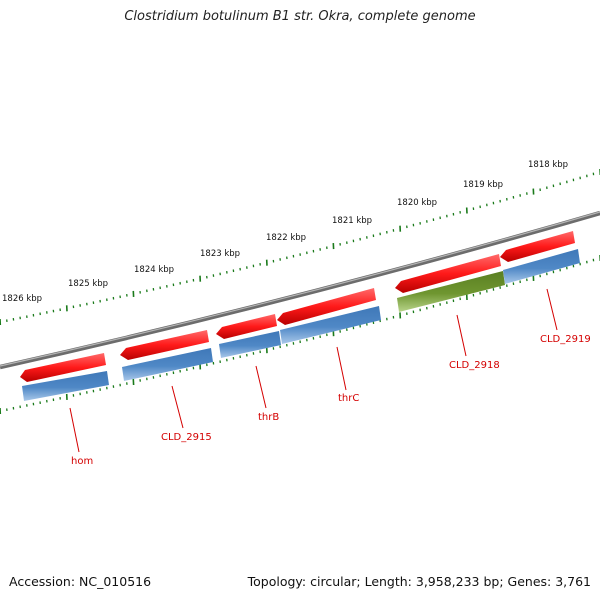  I want to click on kbp-label-1823: 1823 kbp, so click(220, 254).